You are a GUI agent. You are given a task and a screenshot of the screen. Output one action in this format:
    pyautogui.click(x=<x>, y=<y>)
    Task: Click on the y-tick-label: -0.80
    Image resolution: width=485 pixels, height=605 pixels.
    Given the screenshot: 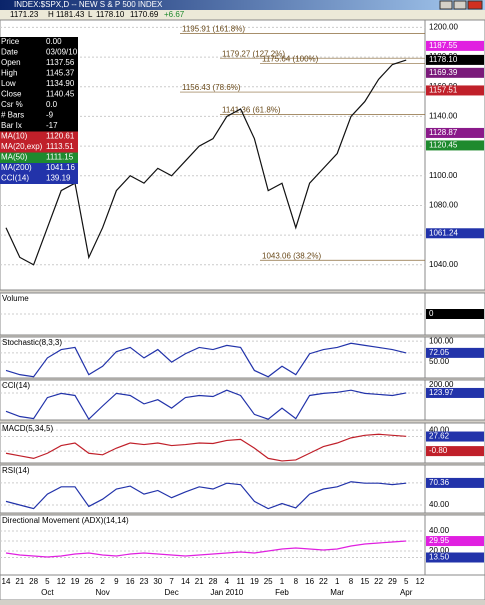 What is the action you would take?
    pyautogui.click(x=438, y=450)
    